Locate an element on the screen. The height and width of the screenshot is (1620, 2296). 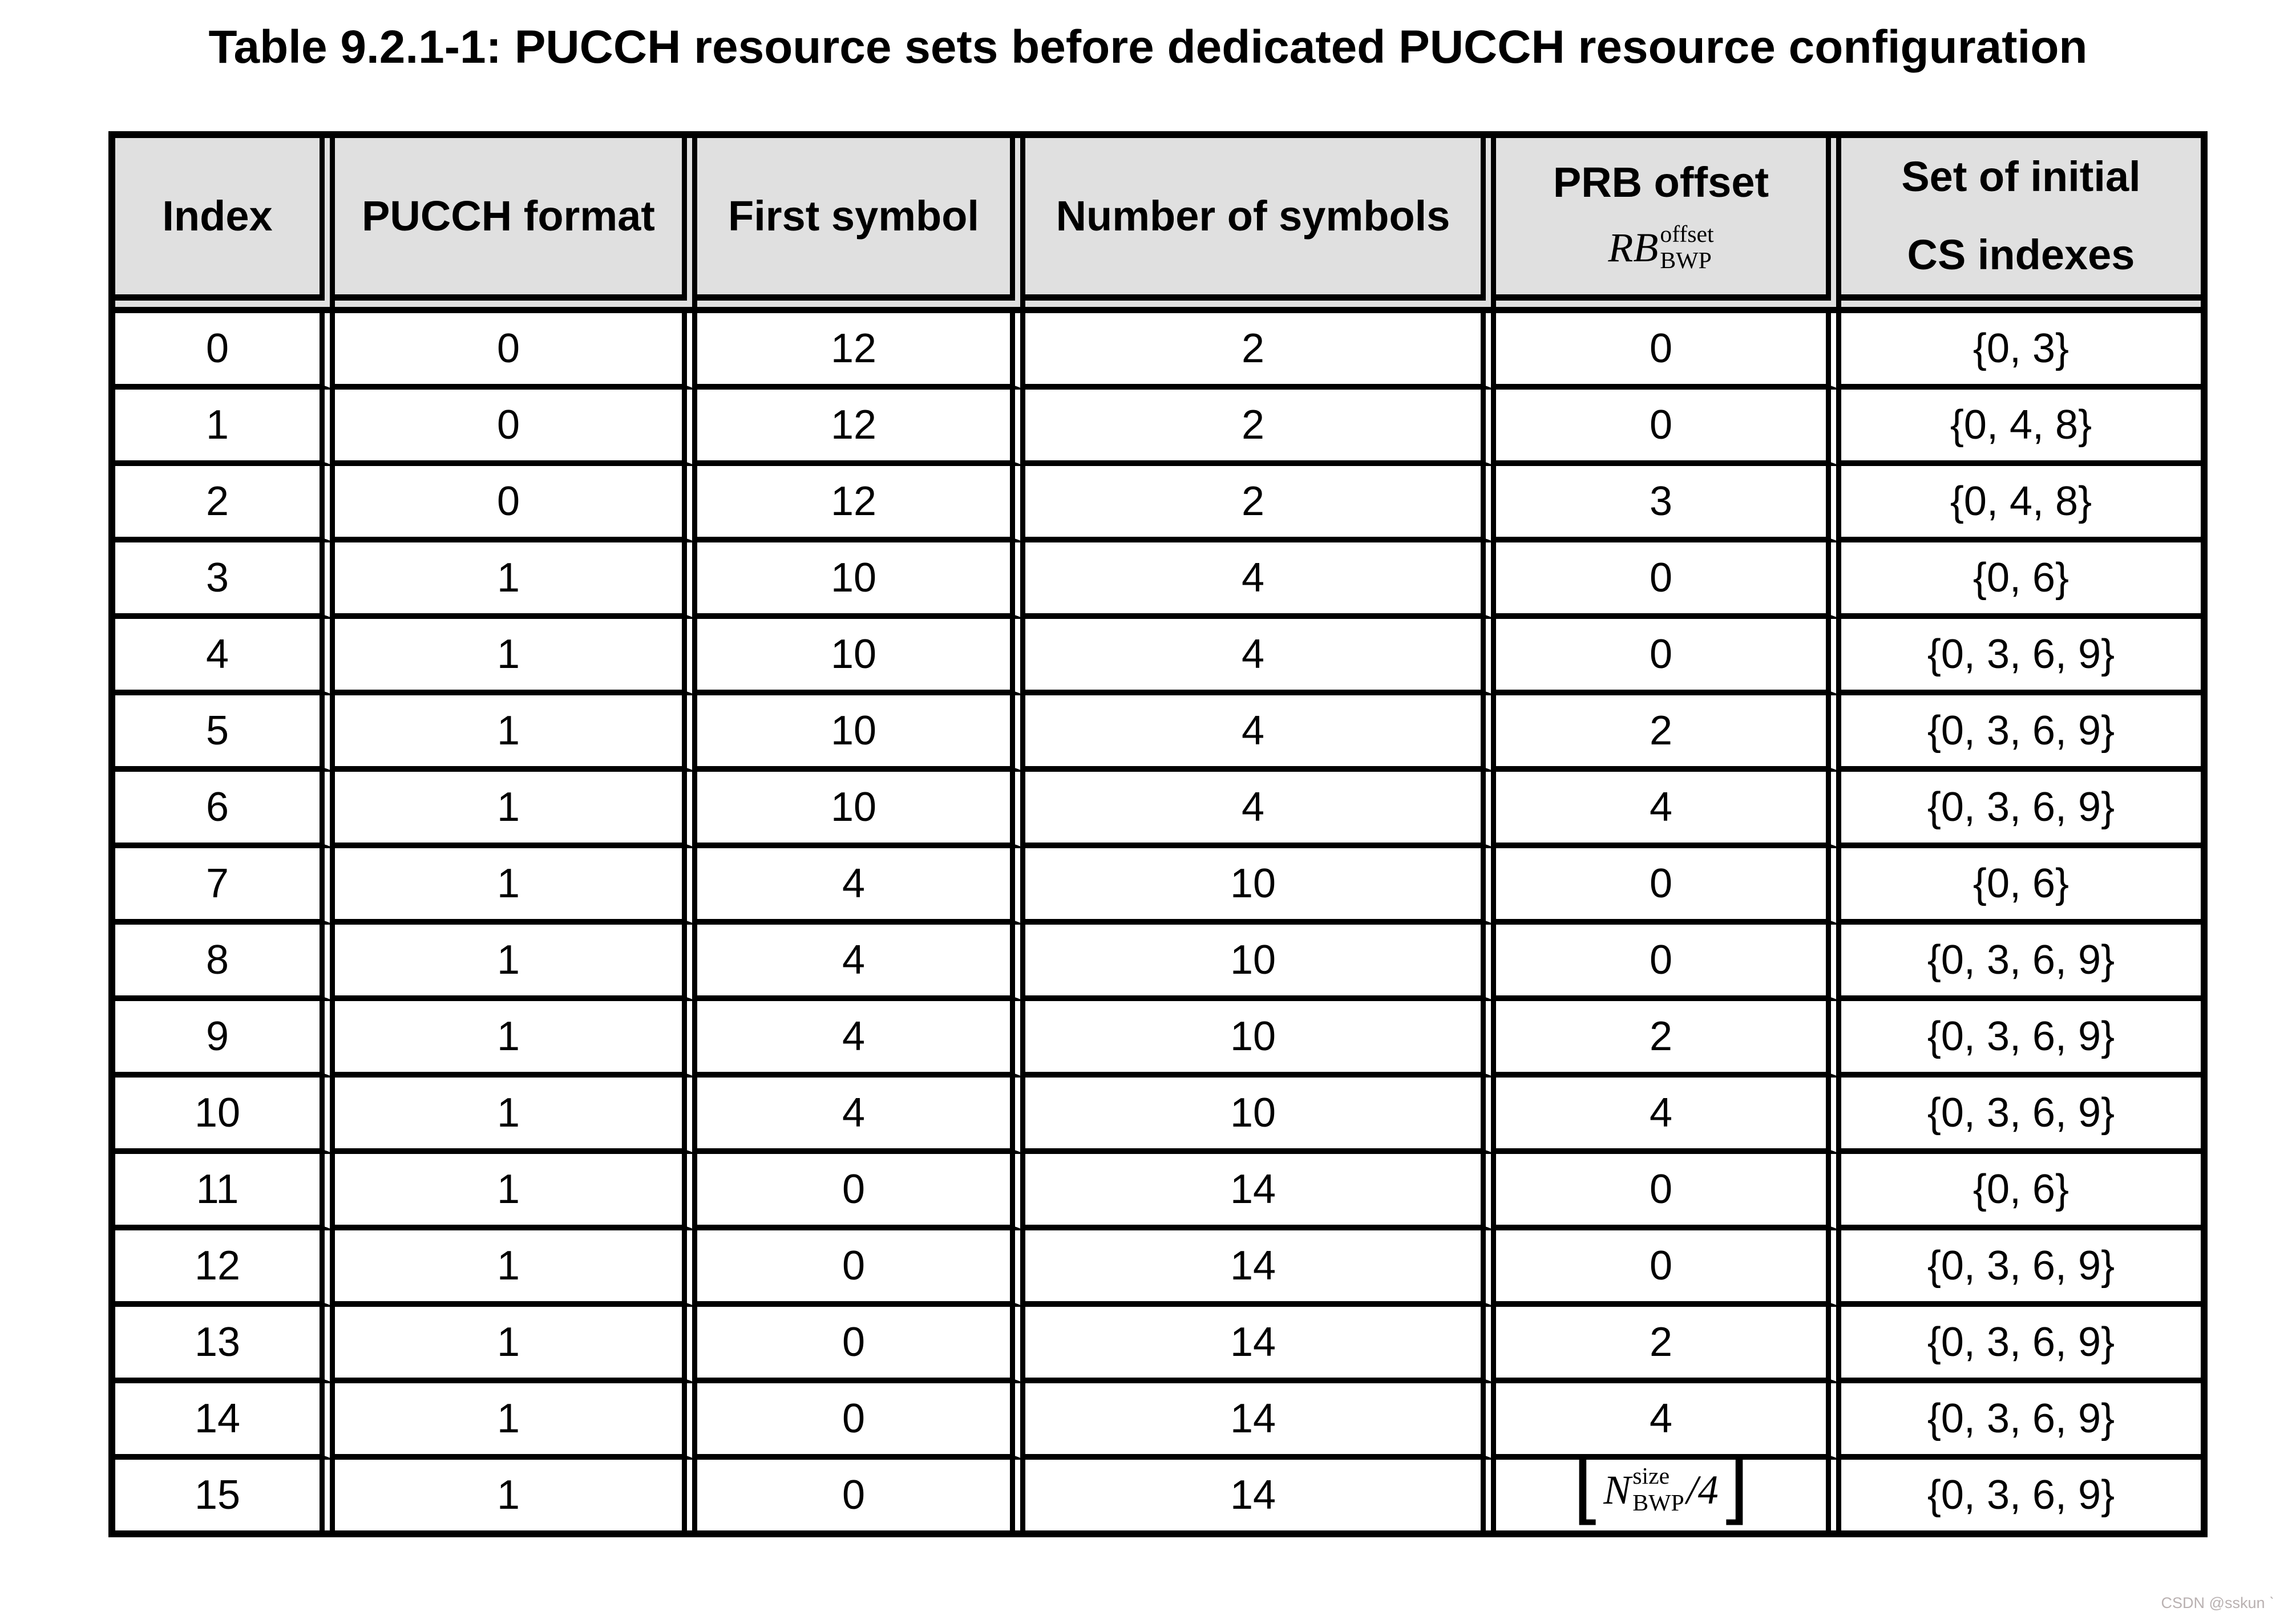
math-n-sub: BWP is located at coordinates (1658, 1503).